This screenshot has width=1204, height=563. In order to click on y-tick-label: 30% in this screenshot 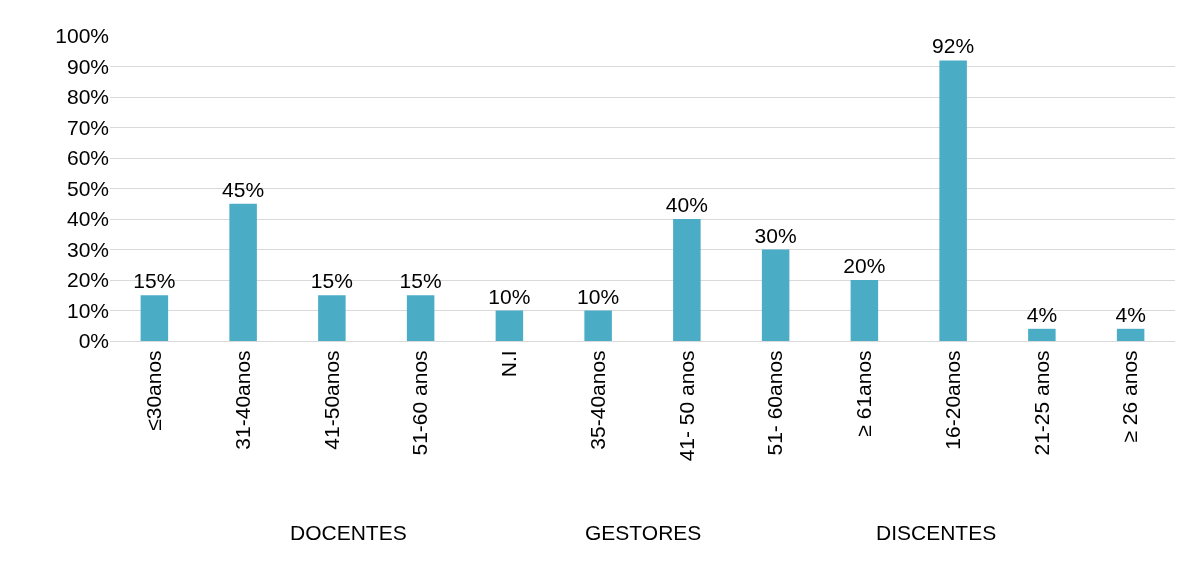, I will do `click(87, 249)`.